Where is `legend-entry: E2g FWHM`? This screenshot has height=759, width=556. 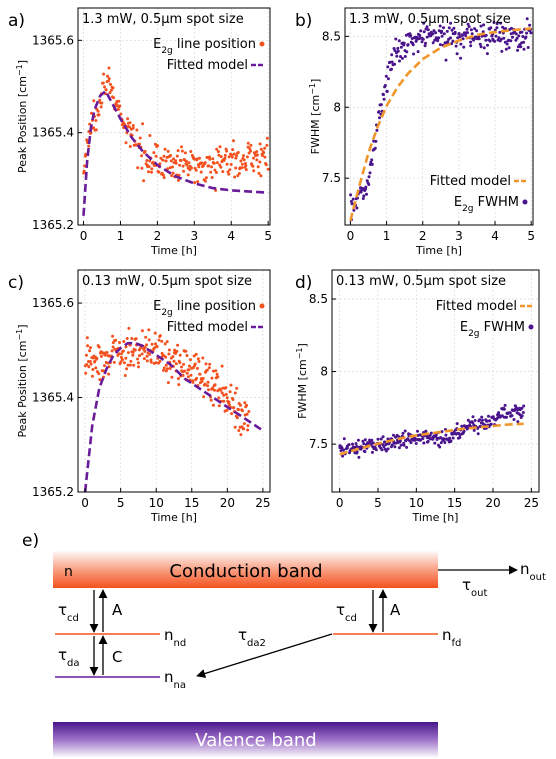
legend-entry: E2g FWHM is located at coordinates (492, 329).